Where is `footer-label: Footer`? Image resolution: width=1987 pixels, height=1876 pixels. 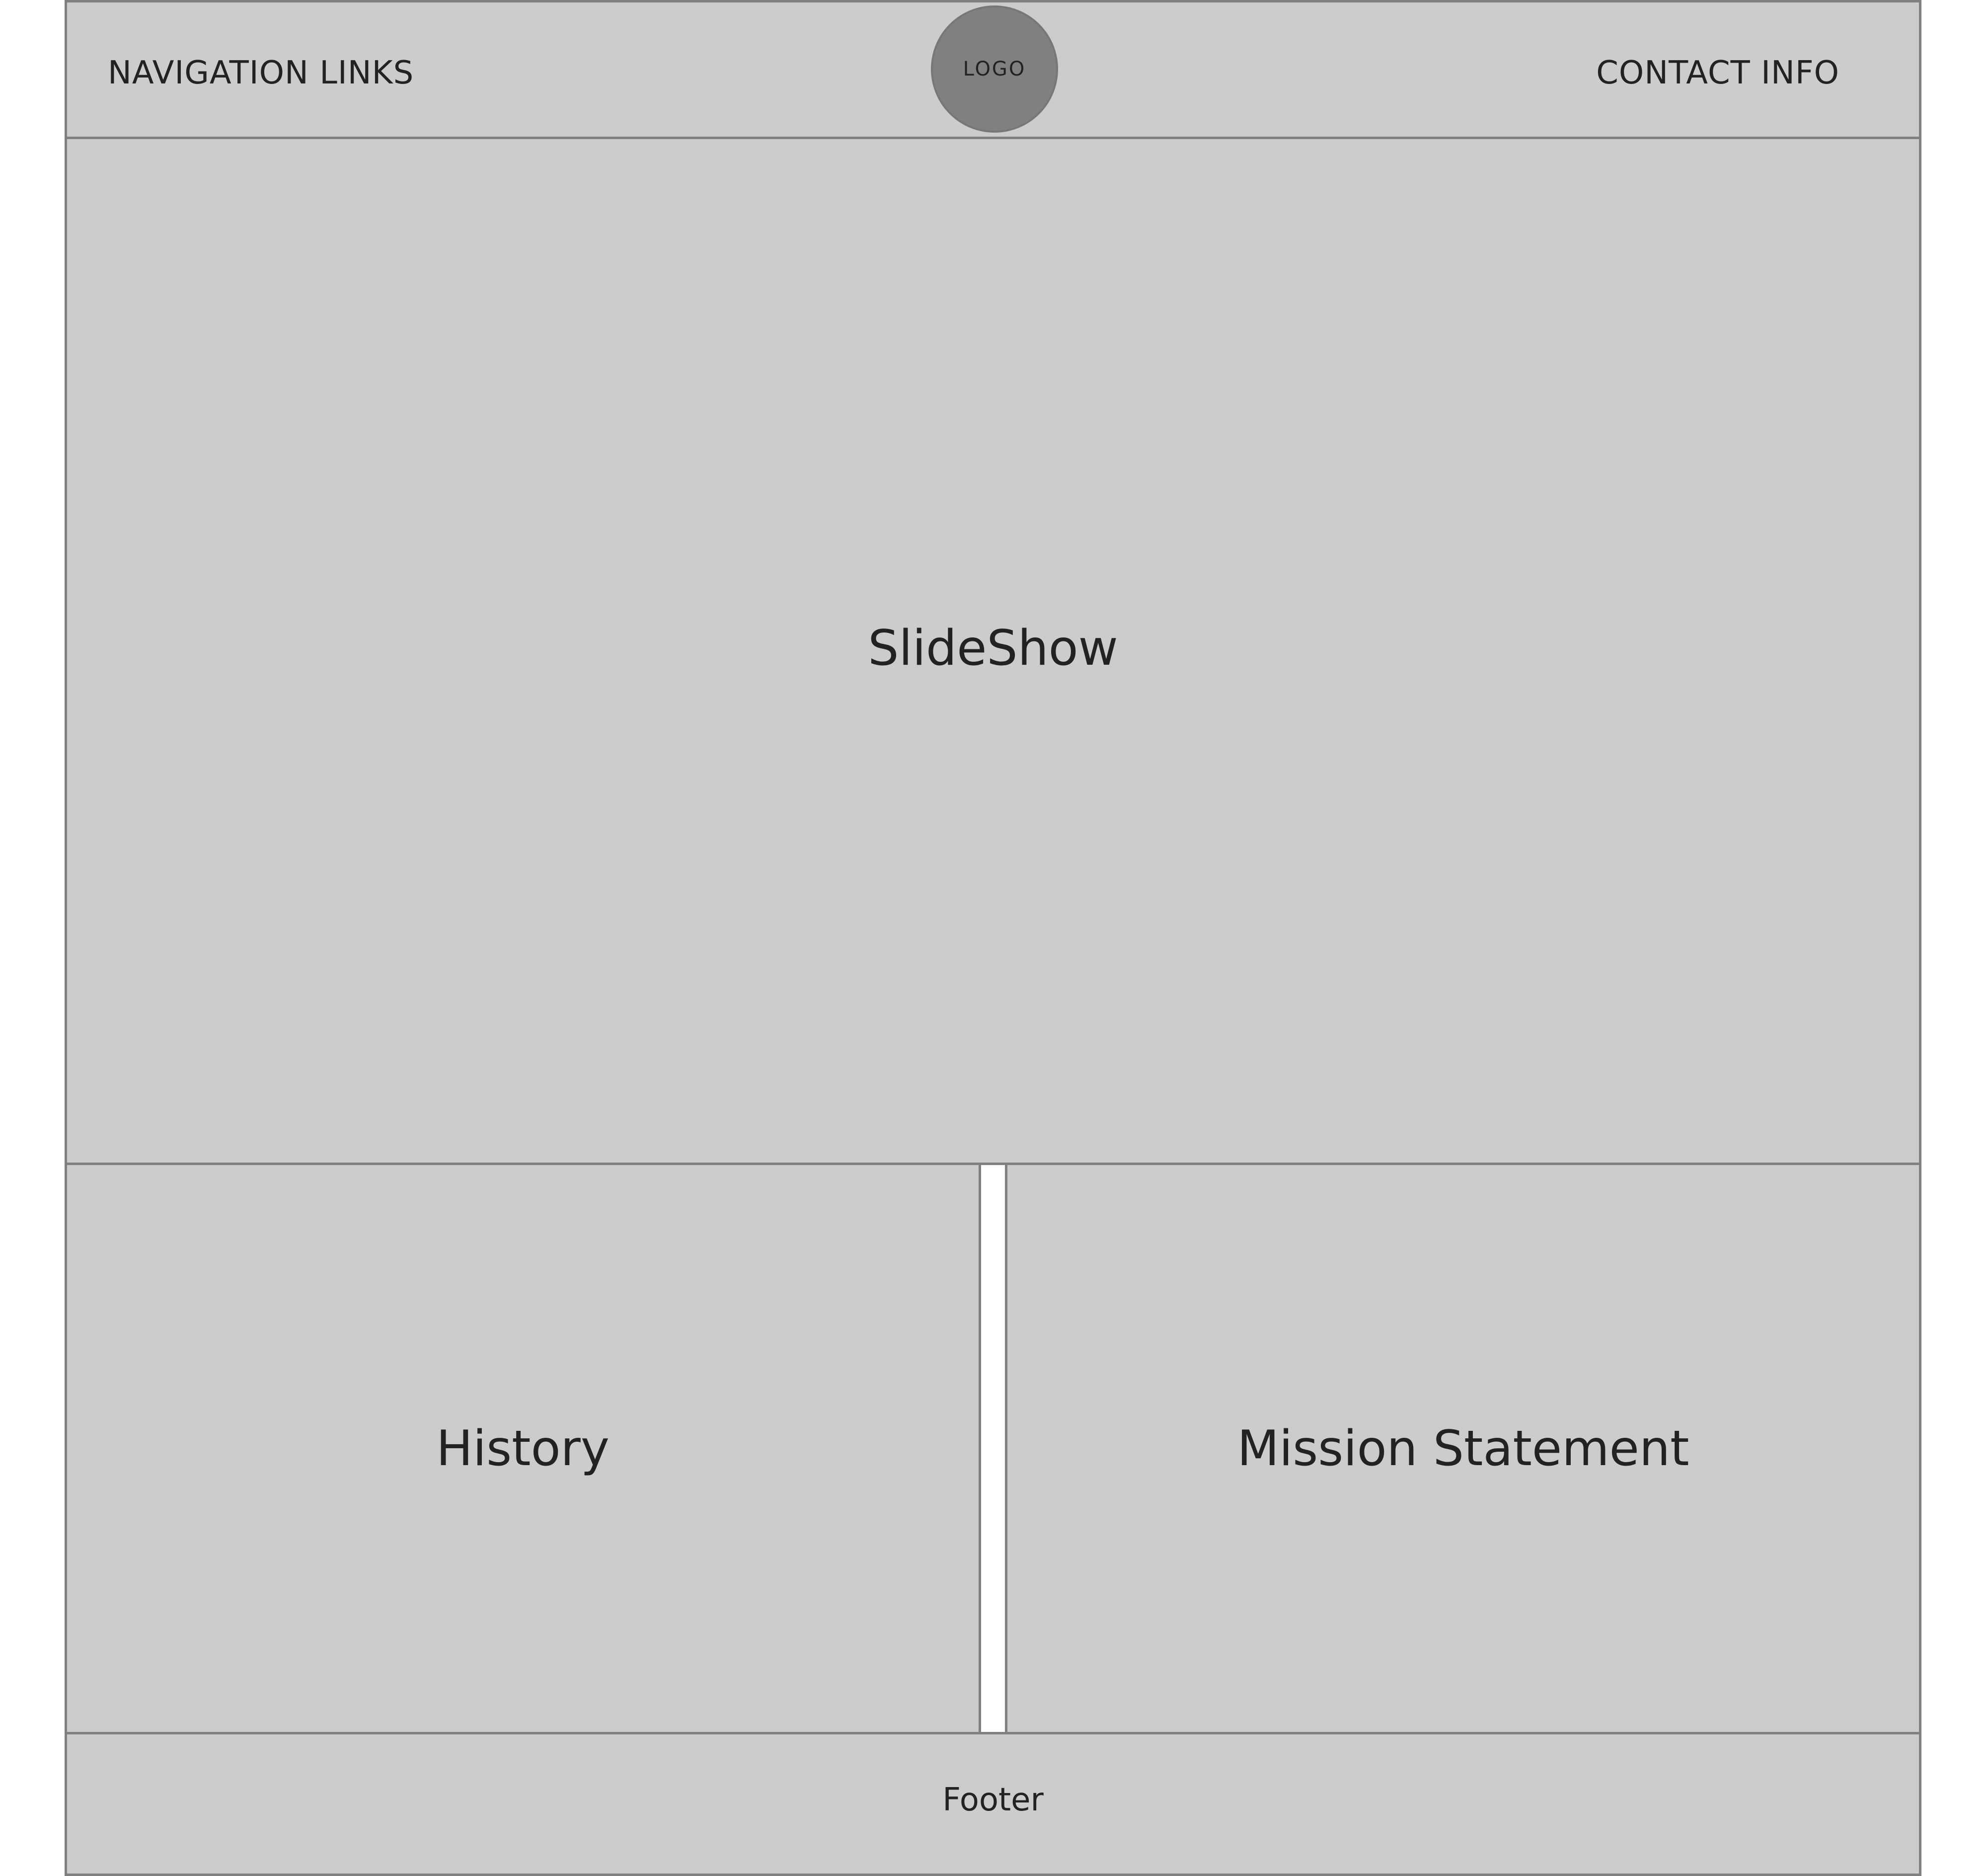
footer-label: Footer is located at coordinates (993, 1800).